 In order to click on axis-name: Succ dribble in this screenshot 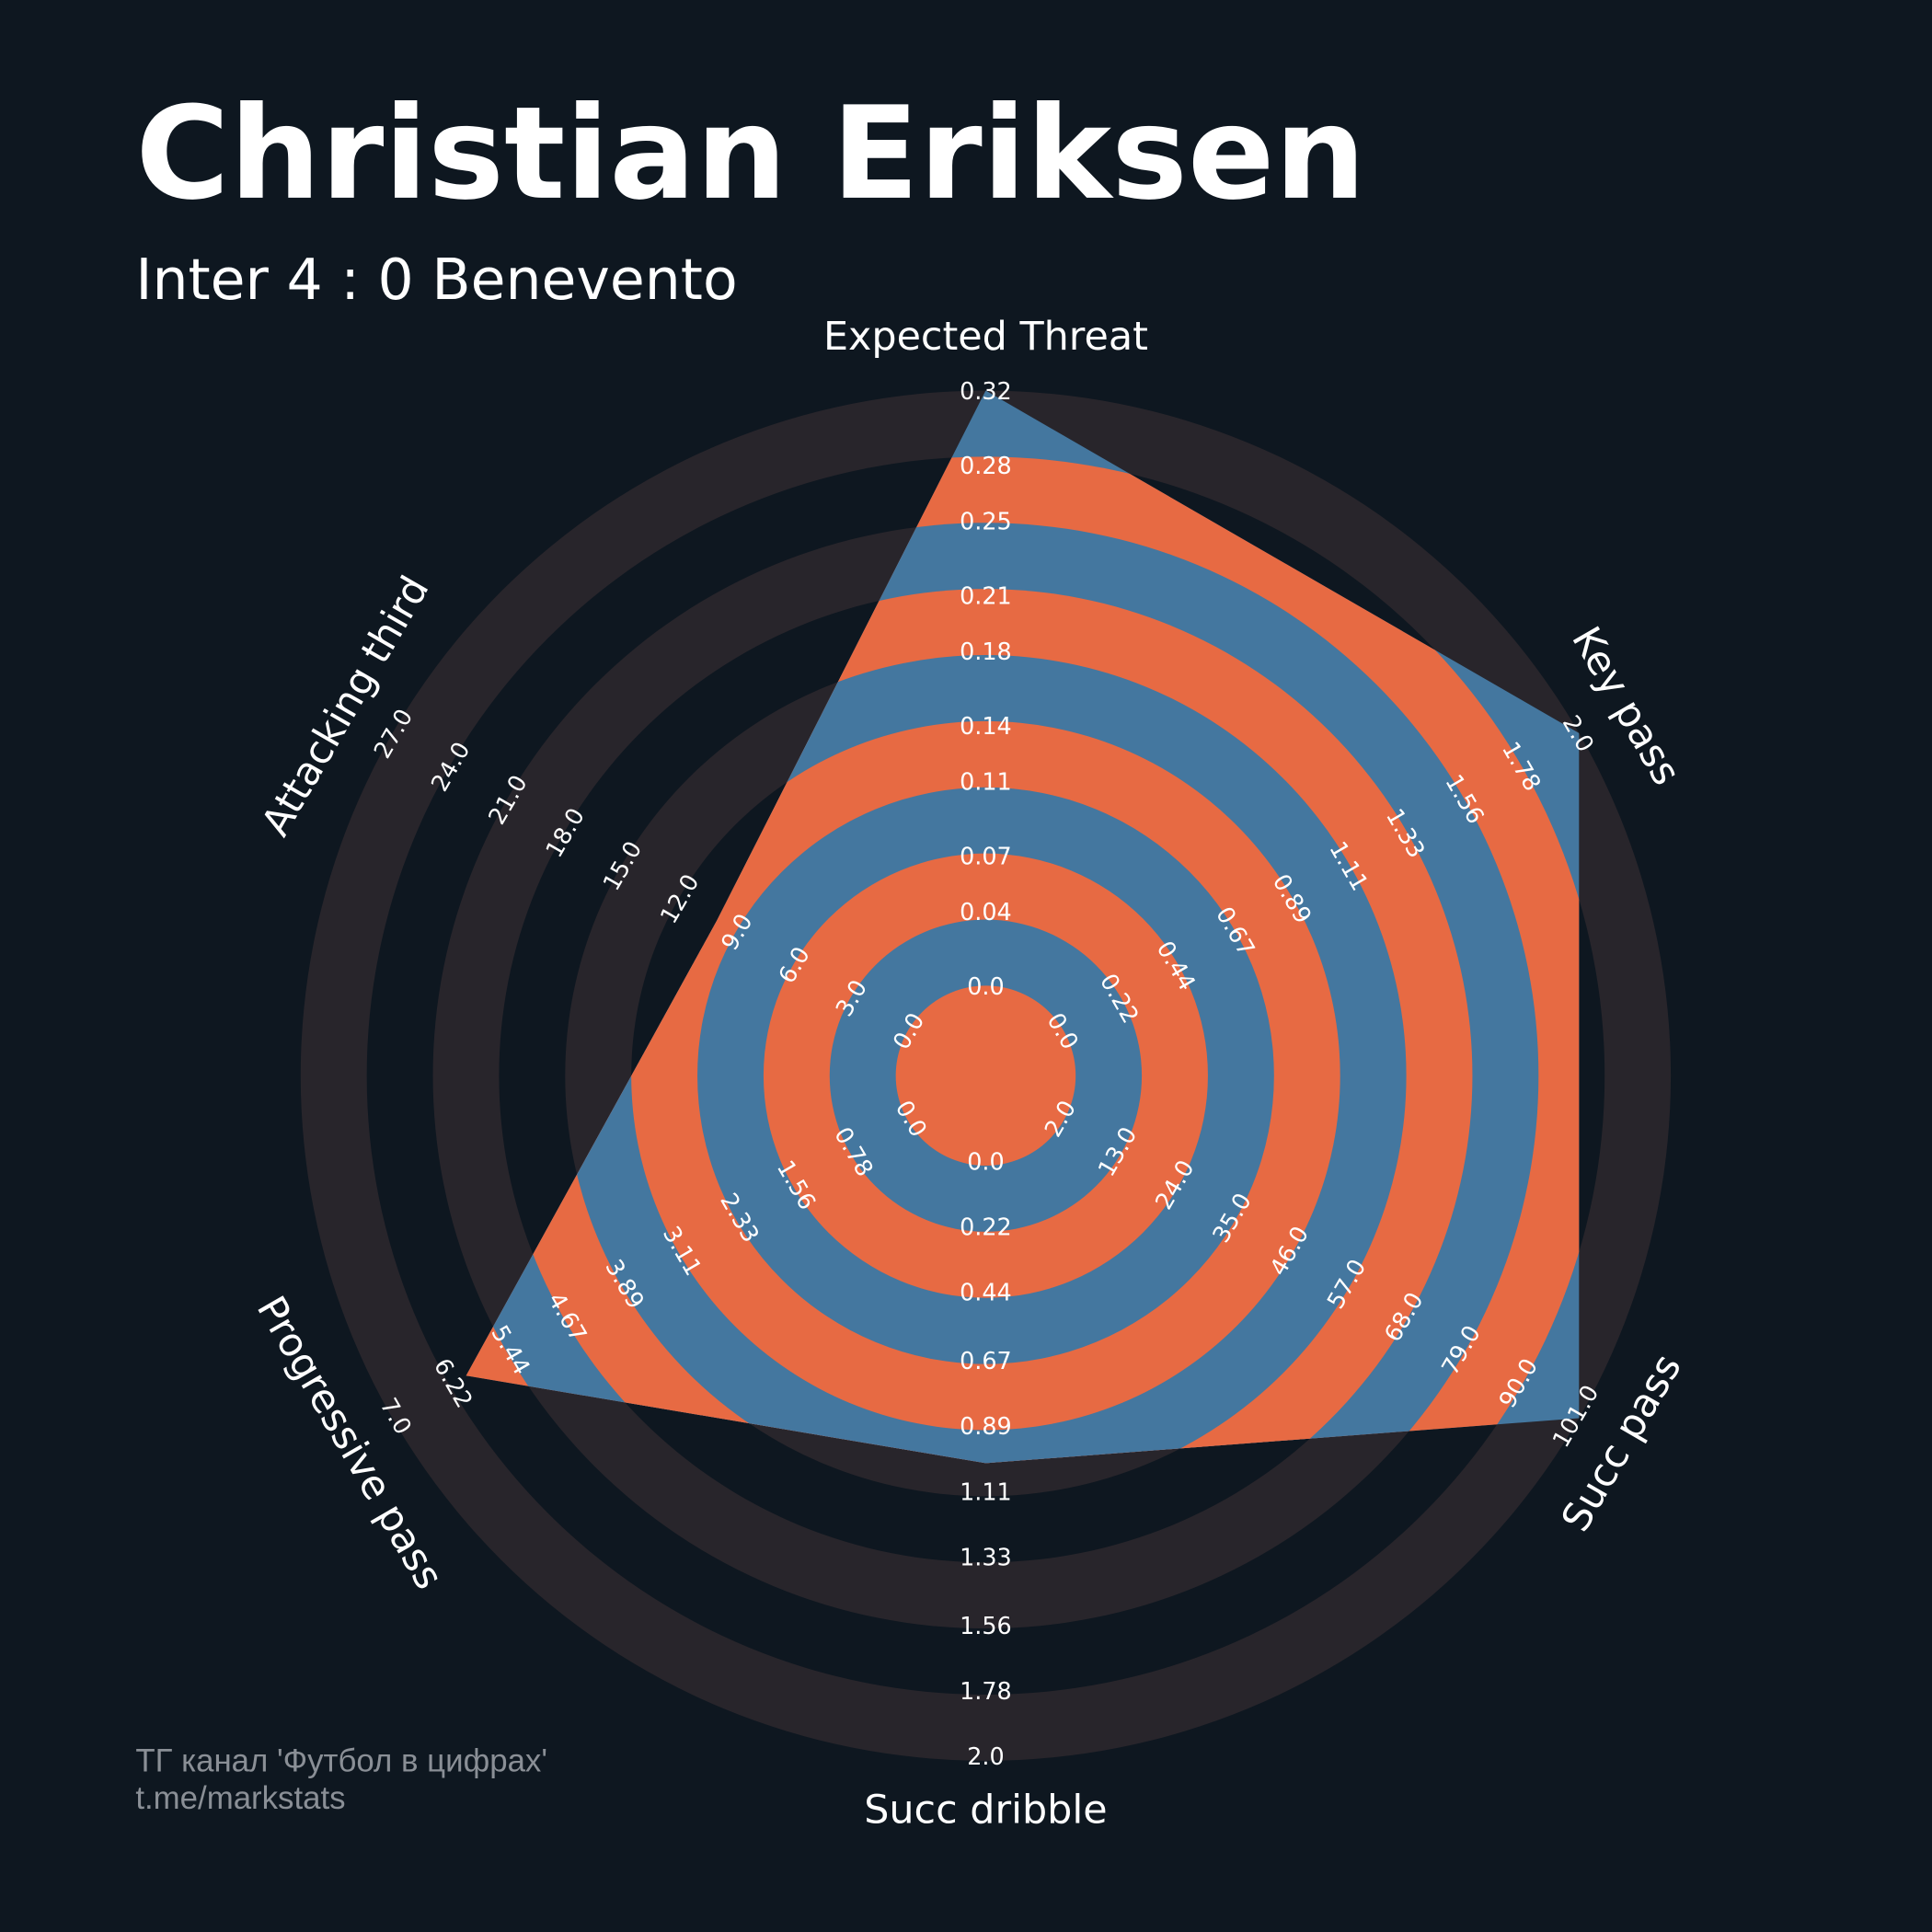, I will do `click(985, 1811)`.